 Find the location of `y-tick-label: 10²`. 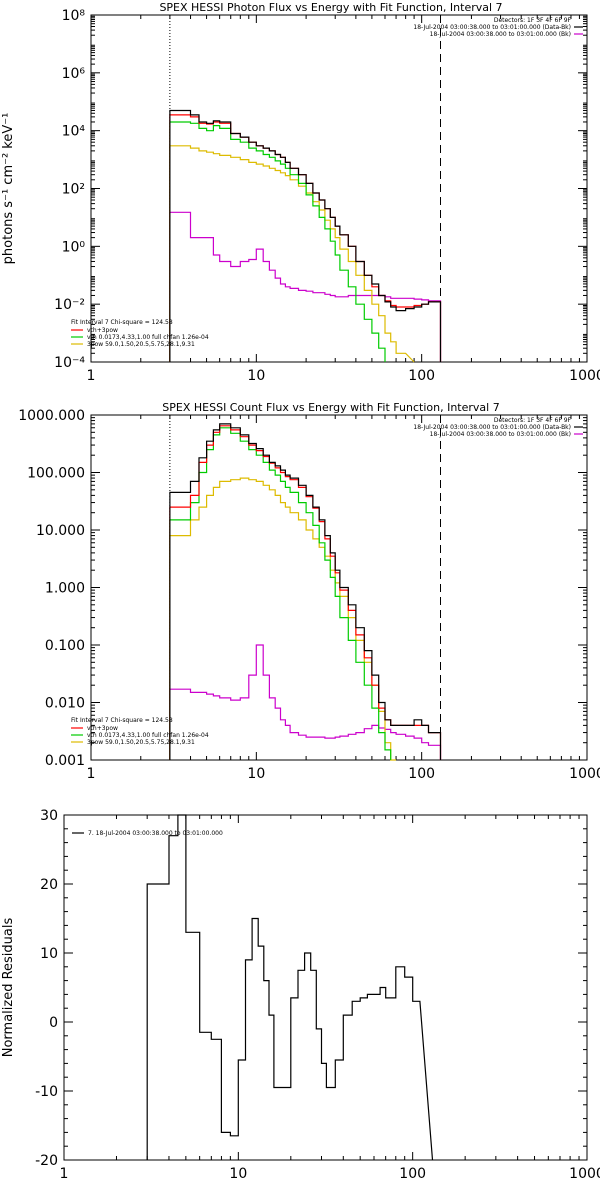

y-tick-label: 10² is located at coordinates (73, 190).